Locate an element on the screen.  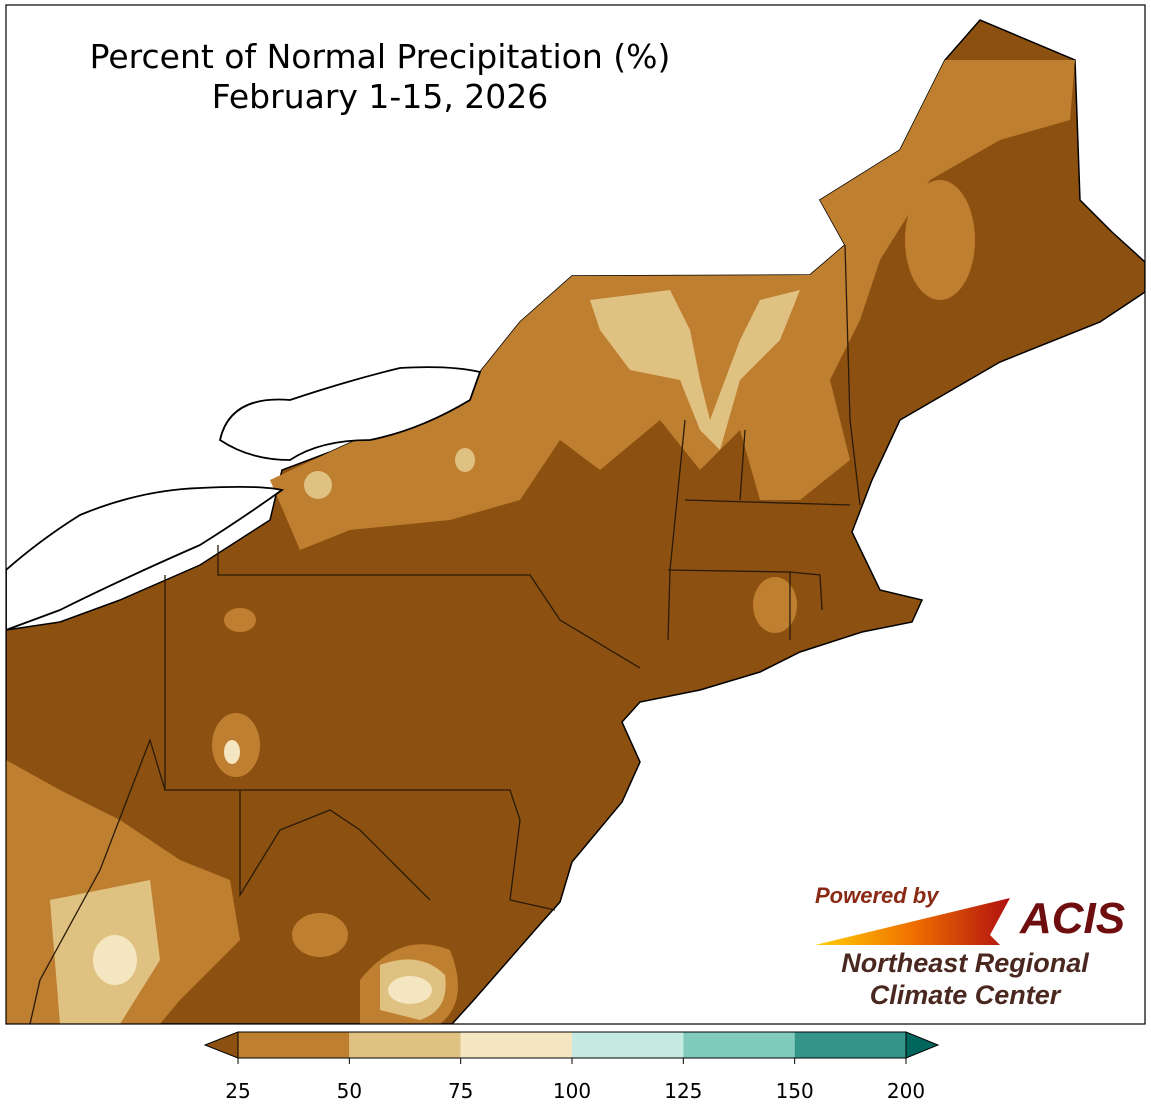
great-lakes-shore is located at coordinates (244, 498).